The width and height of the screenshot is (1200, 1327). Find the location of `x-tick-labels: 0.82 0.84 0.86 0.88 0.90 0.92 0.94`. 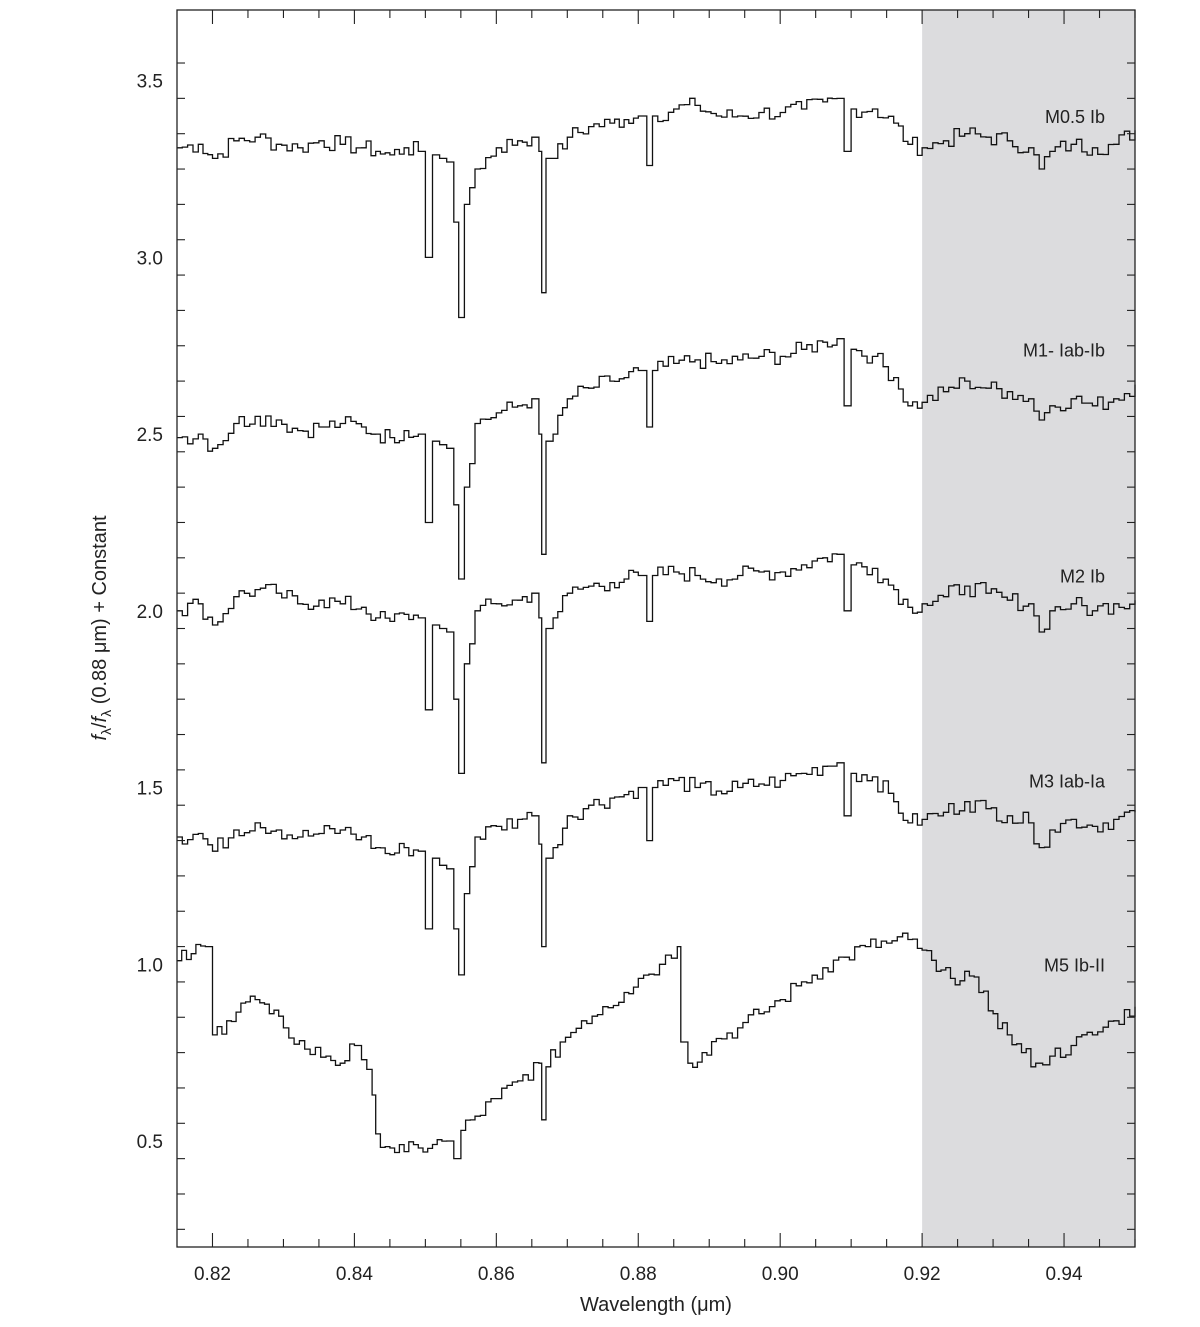

x-tick-labels: 0.82 0.84 0.86 0.88 0.90 0.92 0.94 is located at coordinates (638, 1274).